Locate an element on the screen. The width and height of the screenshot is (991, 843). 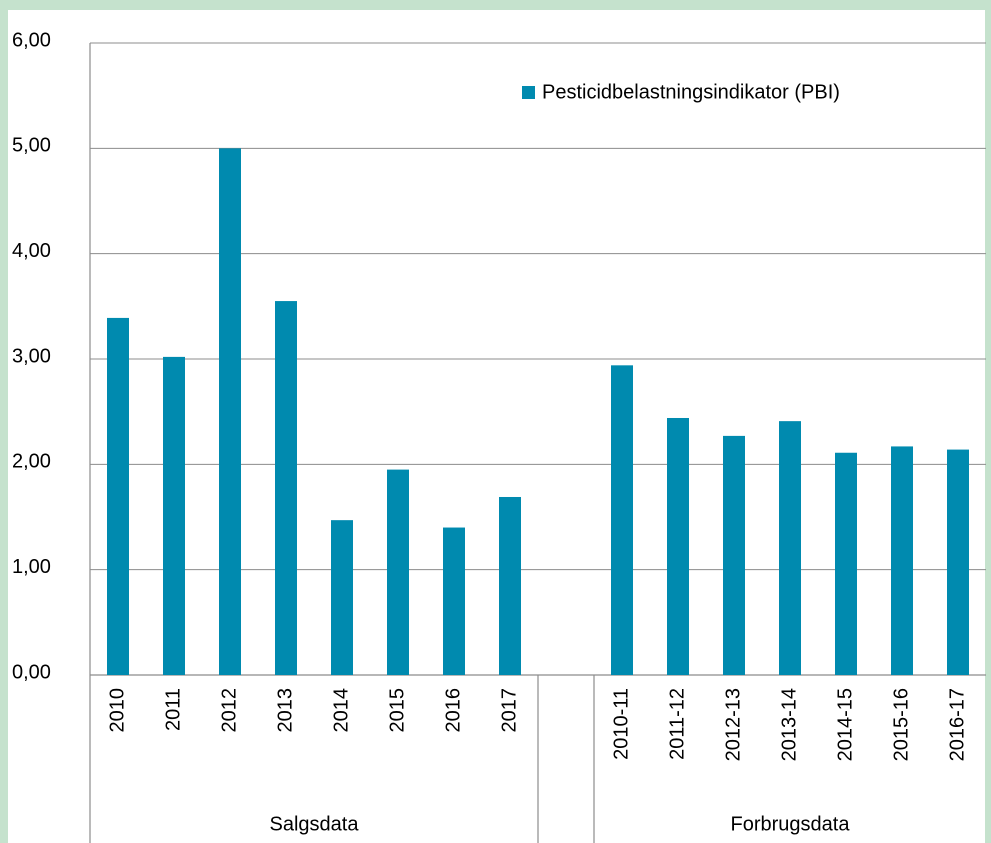
legend-label: Pesticidbelastningsindikator (PBI) is located at coordinates (691, 92).